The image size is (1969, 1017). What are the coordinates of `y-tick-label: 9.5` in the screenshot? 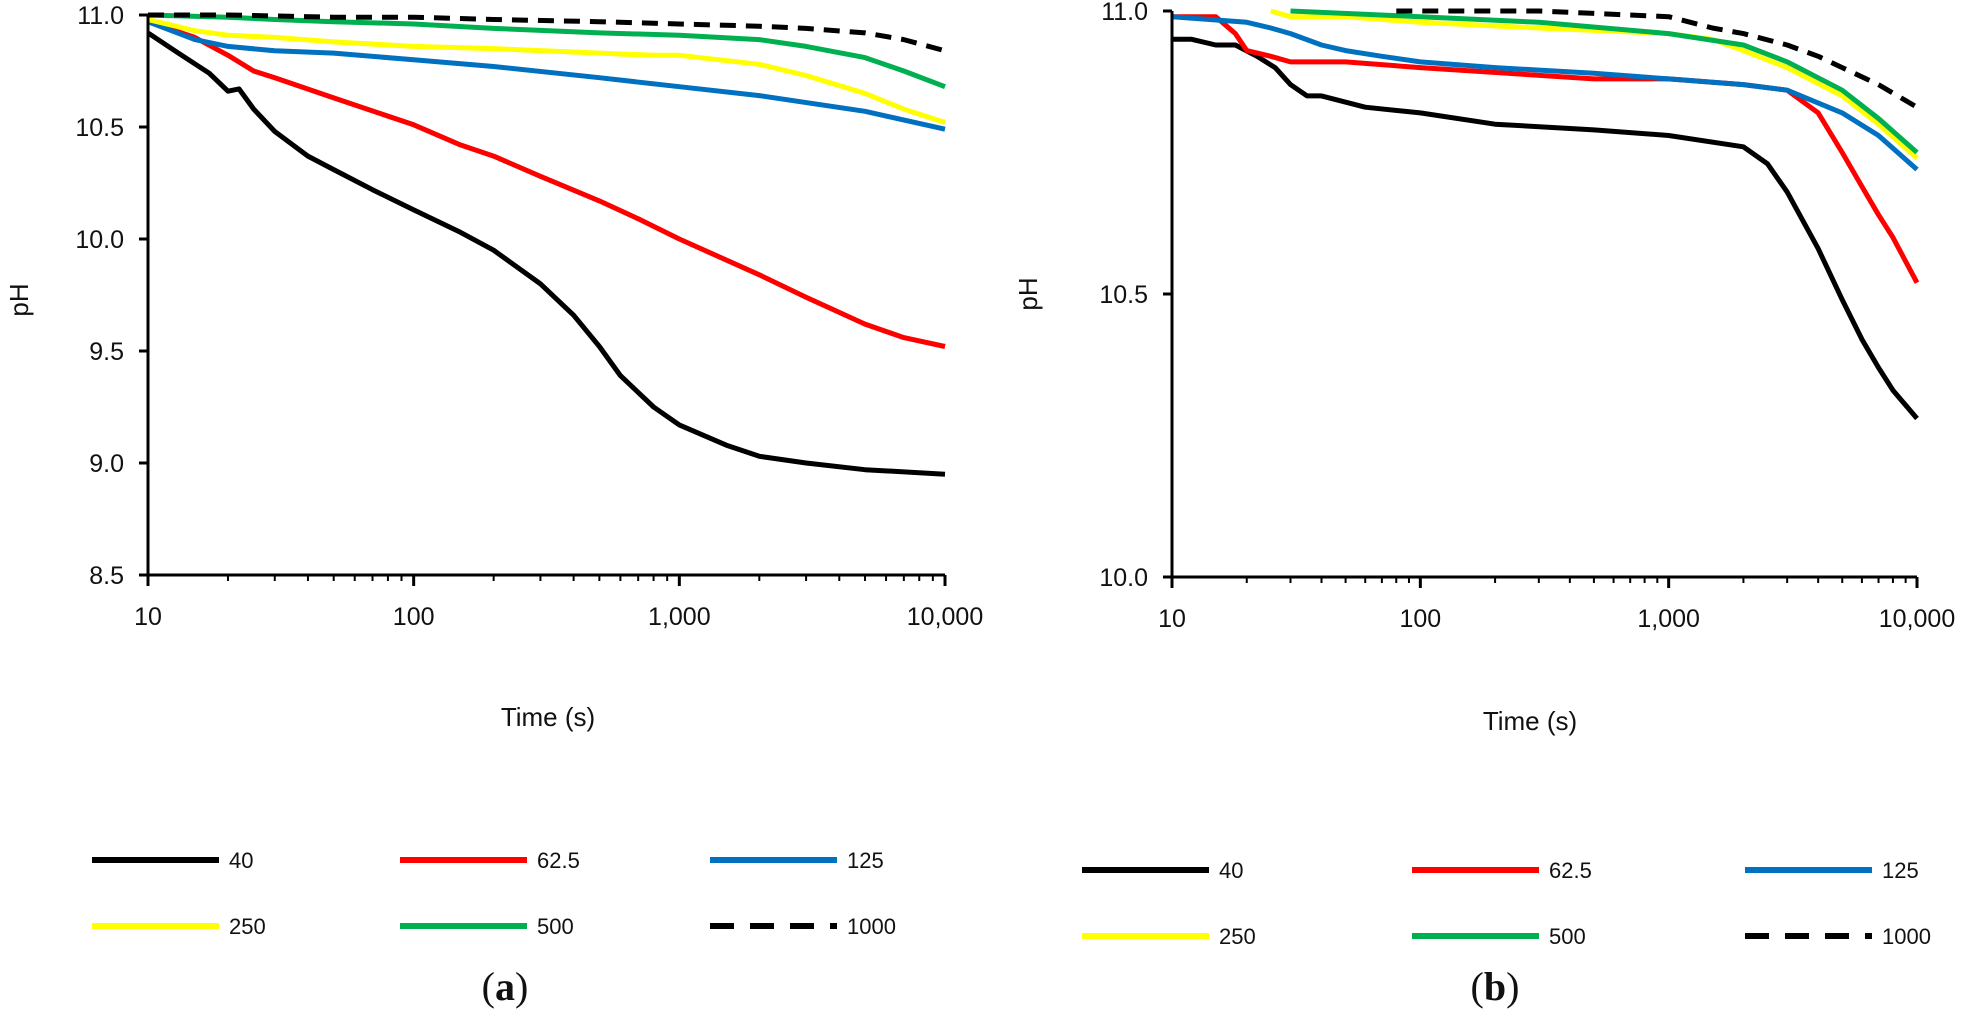 It's located at (106, 352).